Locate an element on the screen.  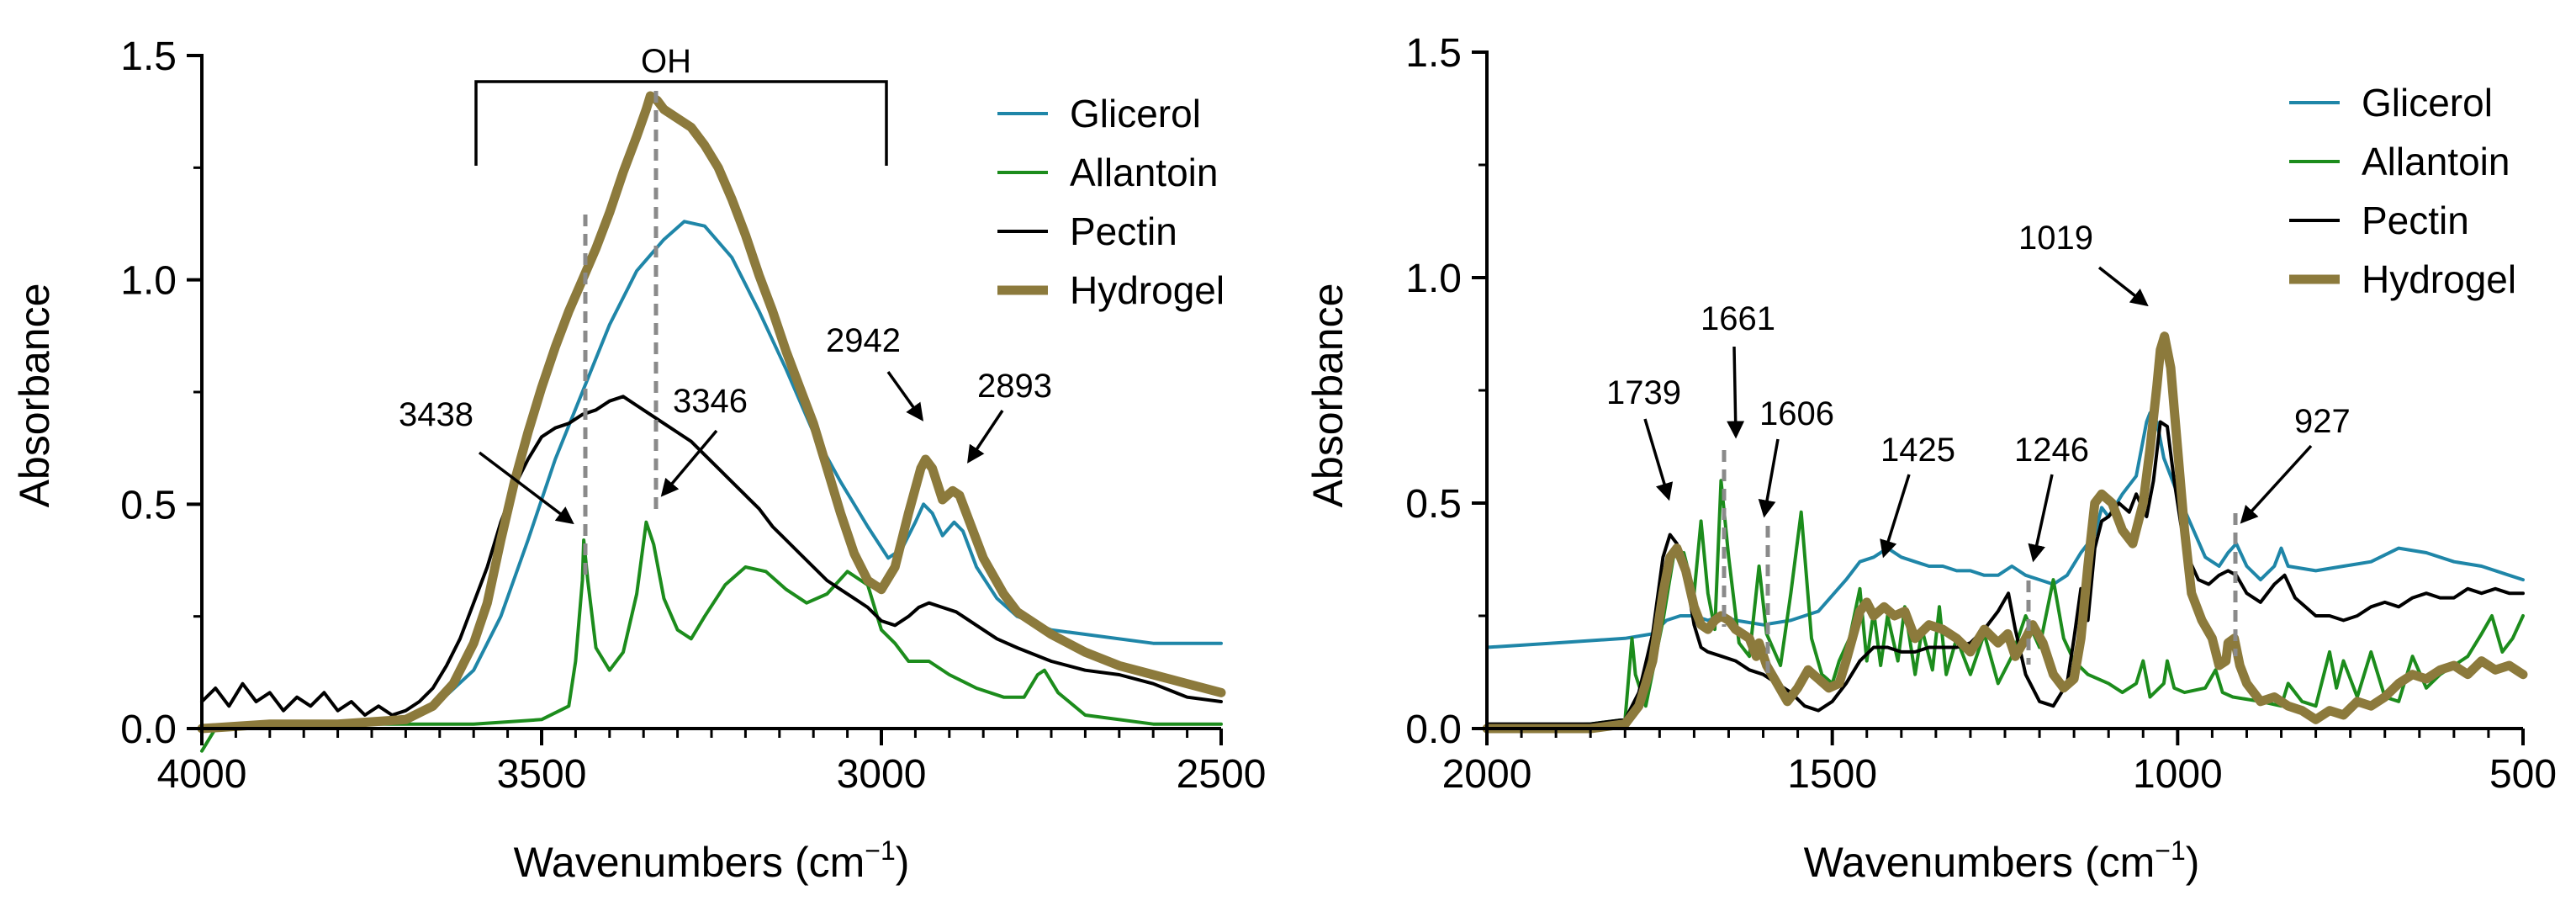
y-ticks-left: 0.0 0.5 1.0 1.5 is located at coordinates (161, 393).